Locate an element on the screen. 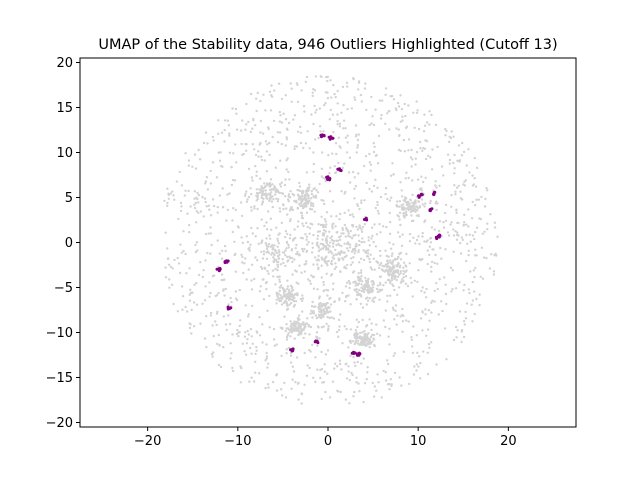  x-tick-label: 20 is located at coordinates (508, 441).